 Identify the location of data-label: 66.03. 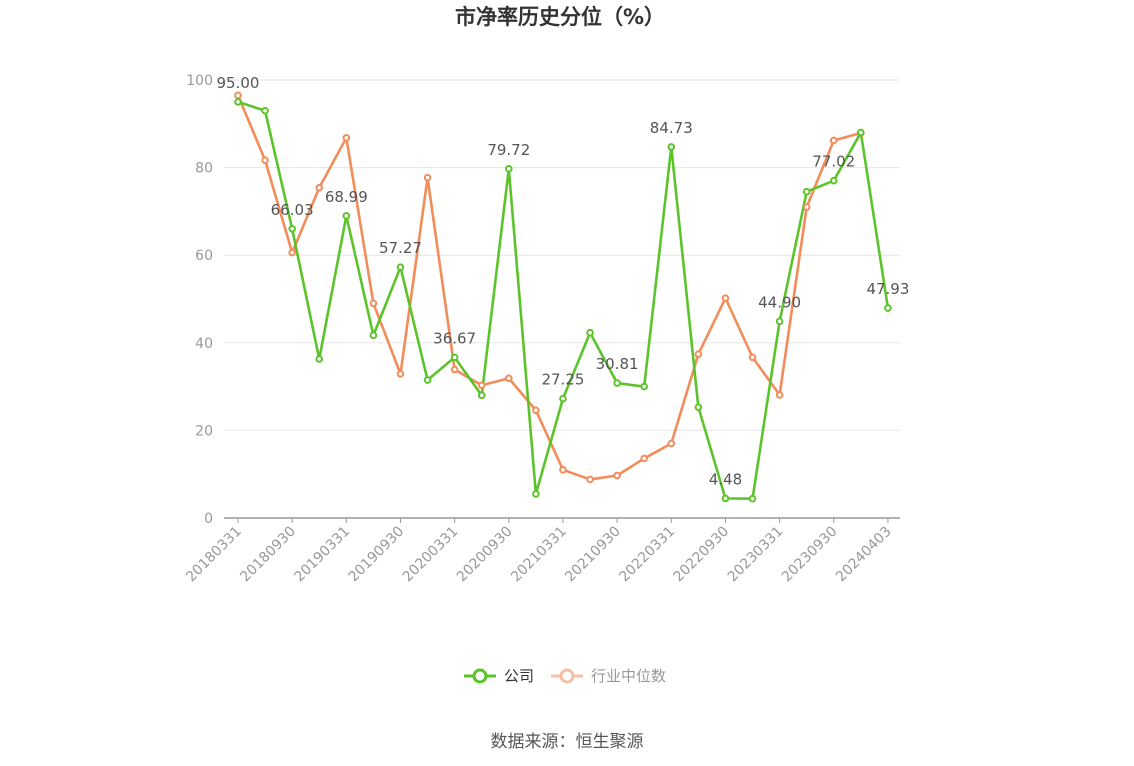
(292, 210).